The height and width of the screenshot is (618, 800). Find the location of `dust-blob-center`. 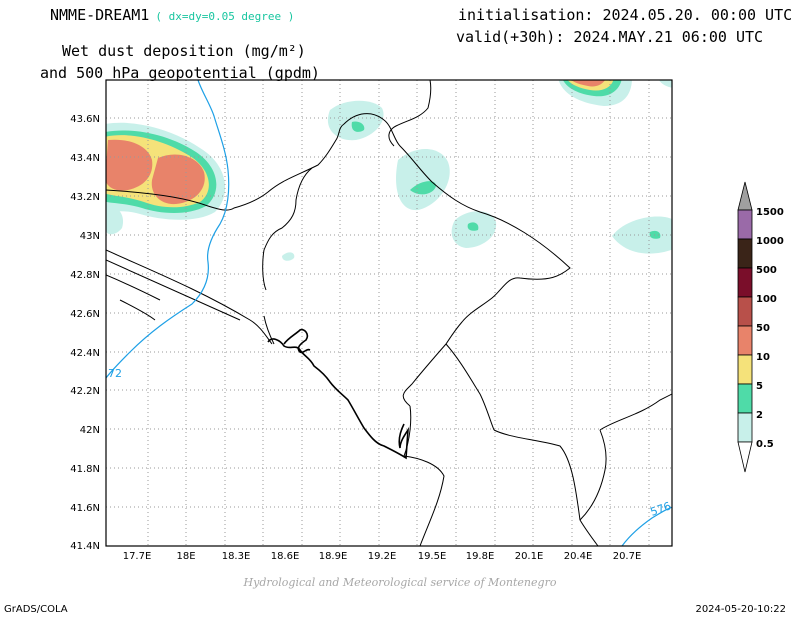

dust-blob-center is located at coordinates (423, 179).